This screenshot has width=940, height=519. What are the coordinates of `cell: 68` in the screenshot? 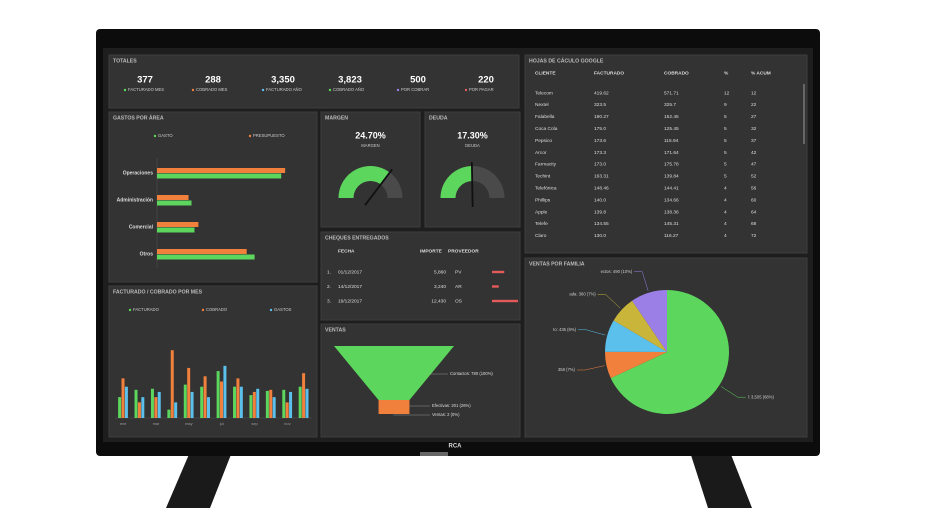 It's located at (754, 224).